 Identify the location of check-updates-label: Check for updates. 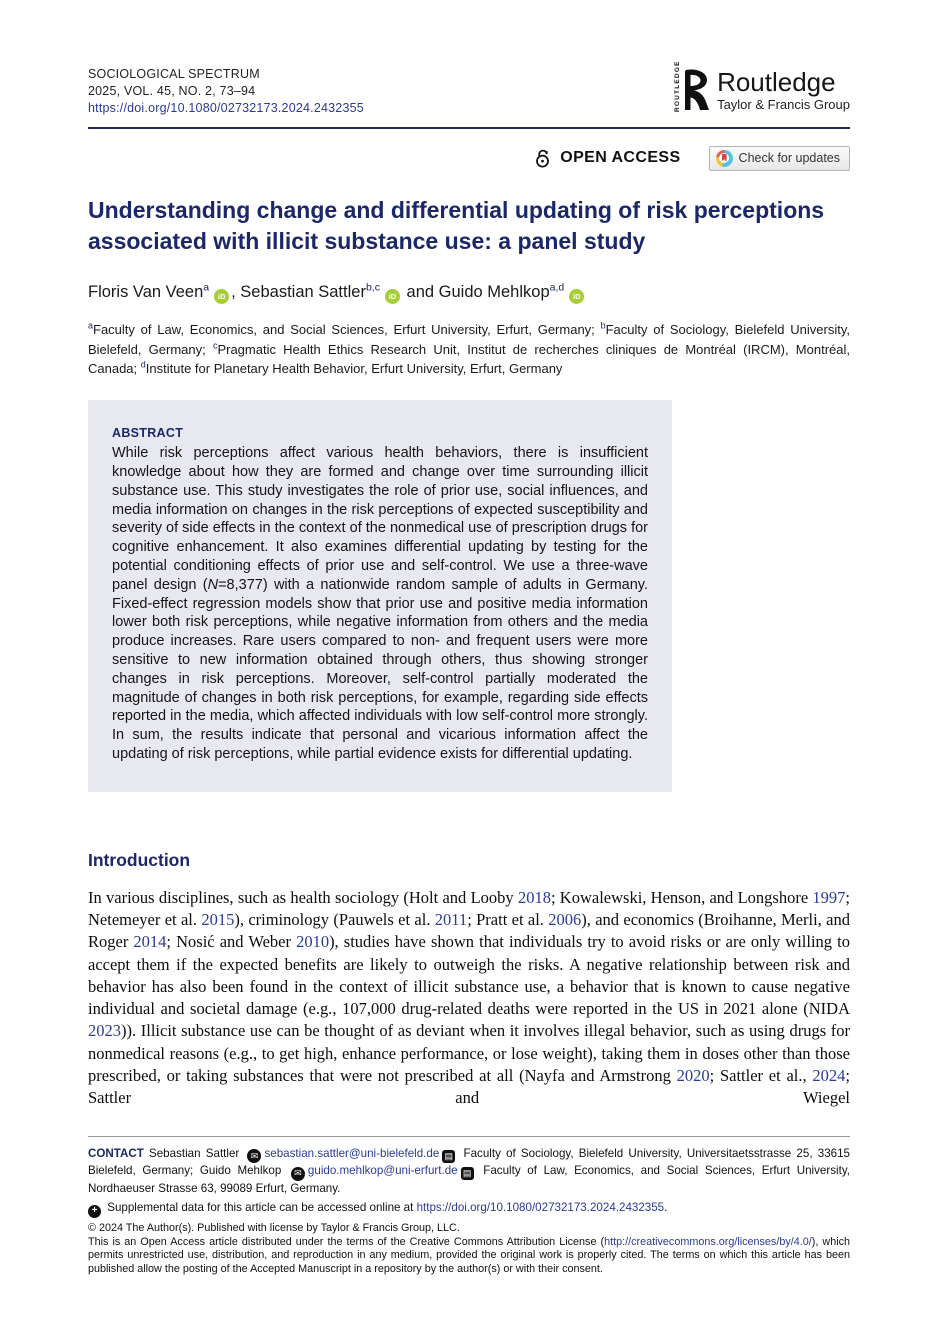
(789, 158).